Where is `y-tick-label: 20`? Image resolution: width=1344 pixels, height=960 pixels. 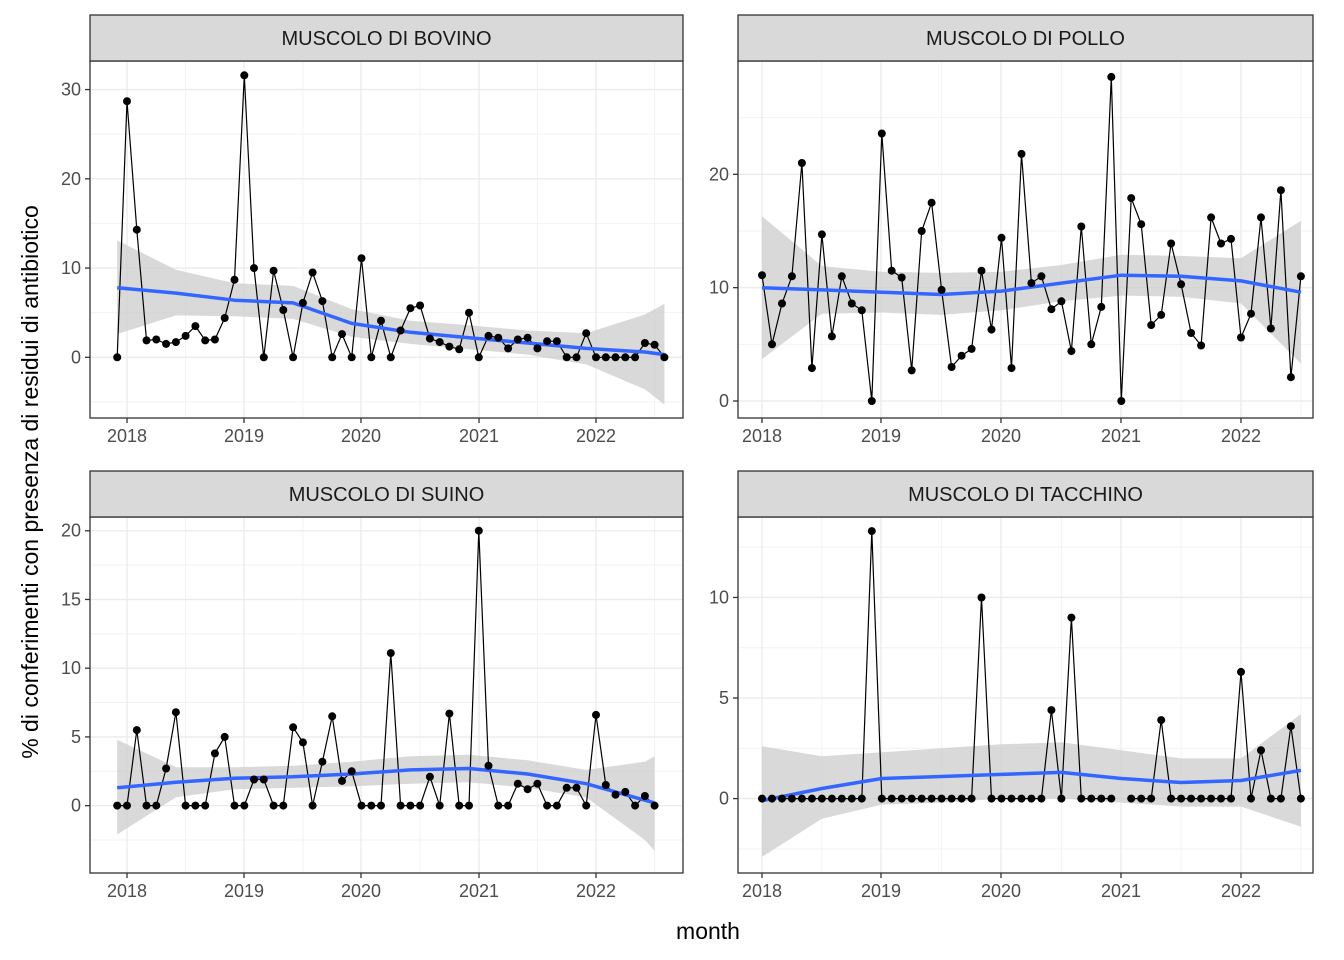 y-tick-label: 20 is located at coordinates (71, 179).